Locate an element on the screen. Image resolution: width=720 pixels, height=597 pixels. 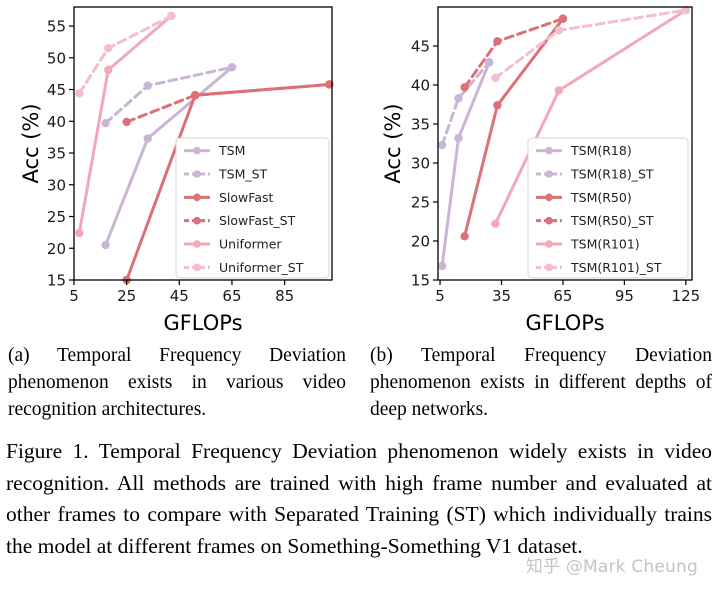
x-tick-label: 85 is located at coordinates (284, 296).